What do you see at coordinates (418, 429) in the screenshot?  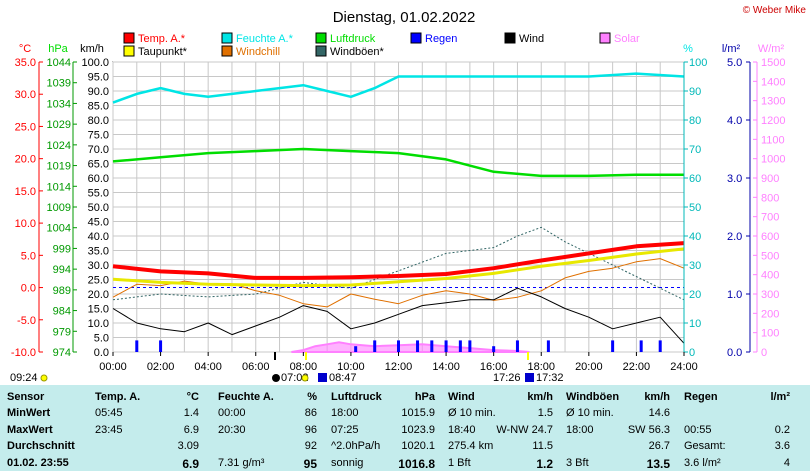 I see `table-cell: 1023.9` at bounding box center [418, 429].